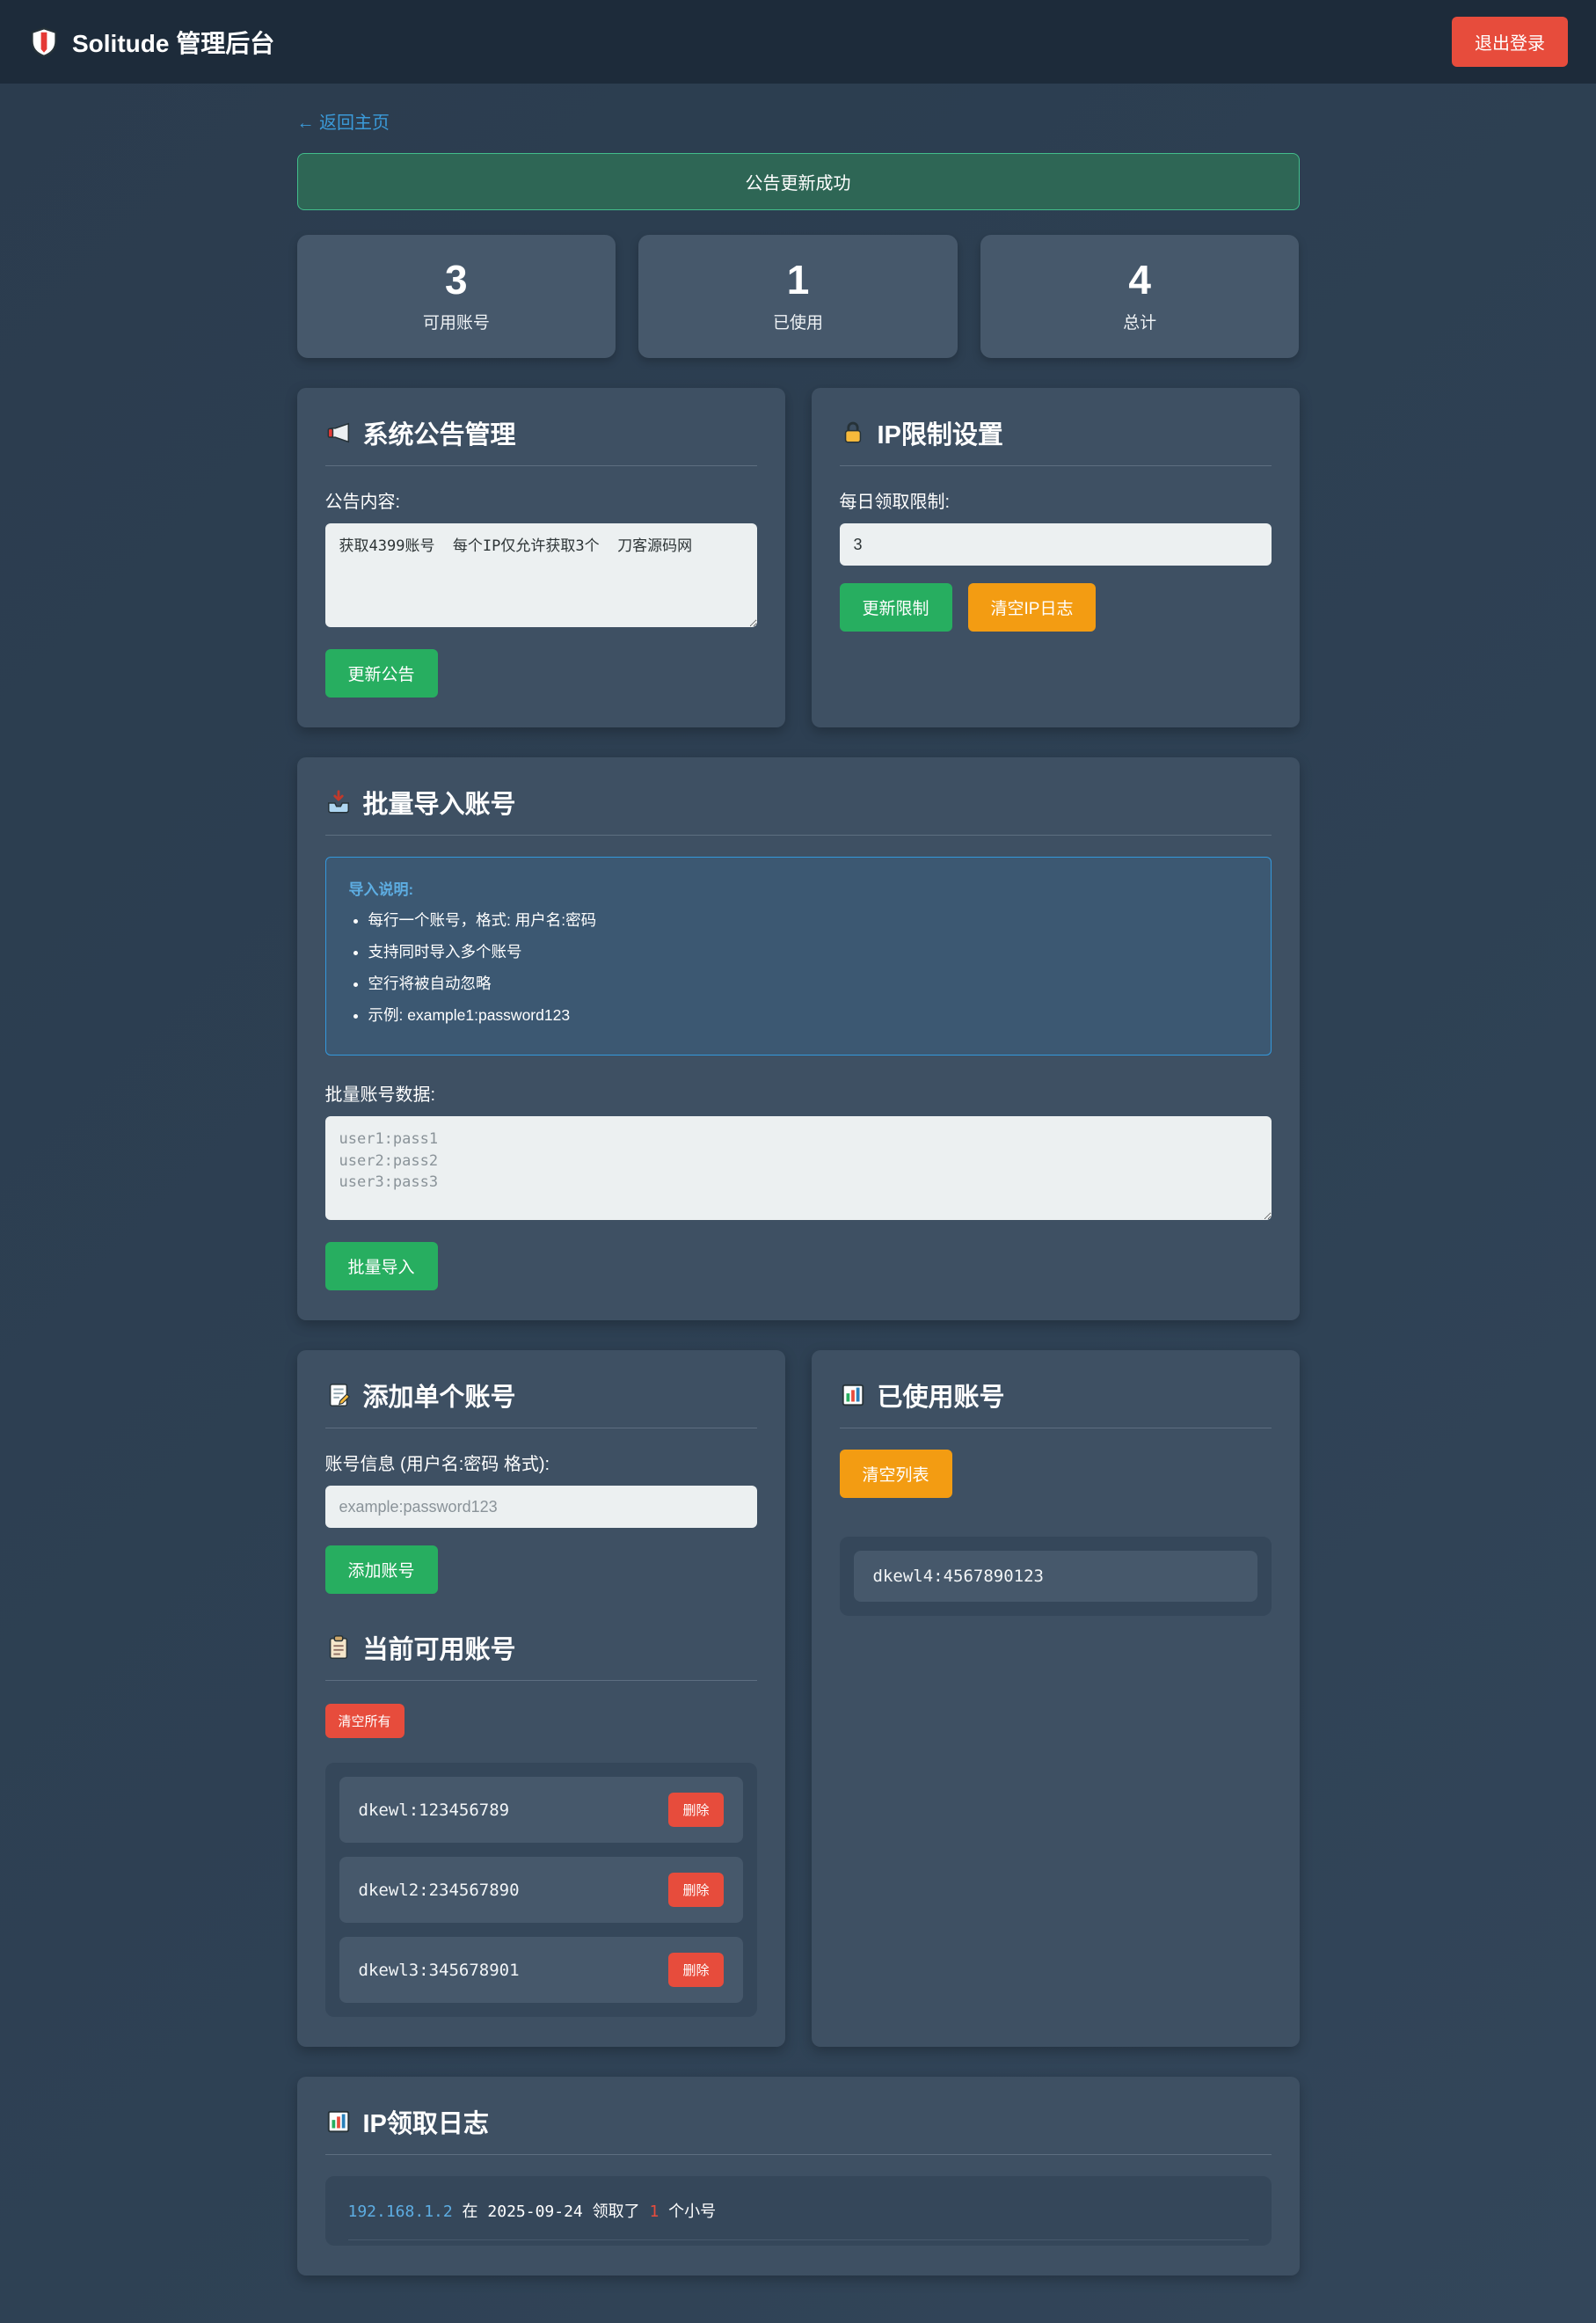 The width and height of the screenshot is (1596, 2323). Describe the element at coordinates (1510, 42) in the screenshot. I see `logout-button: 退出登录` at that location.